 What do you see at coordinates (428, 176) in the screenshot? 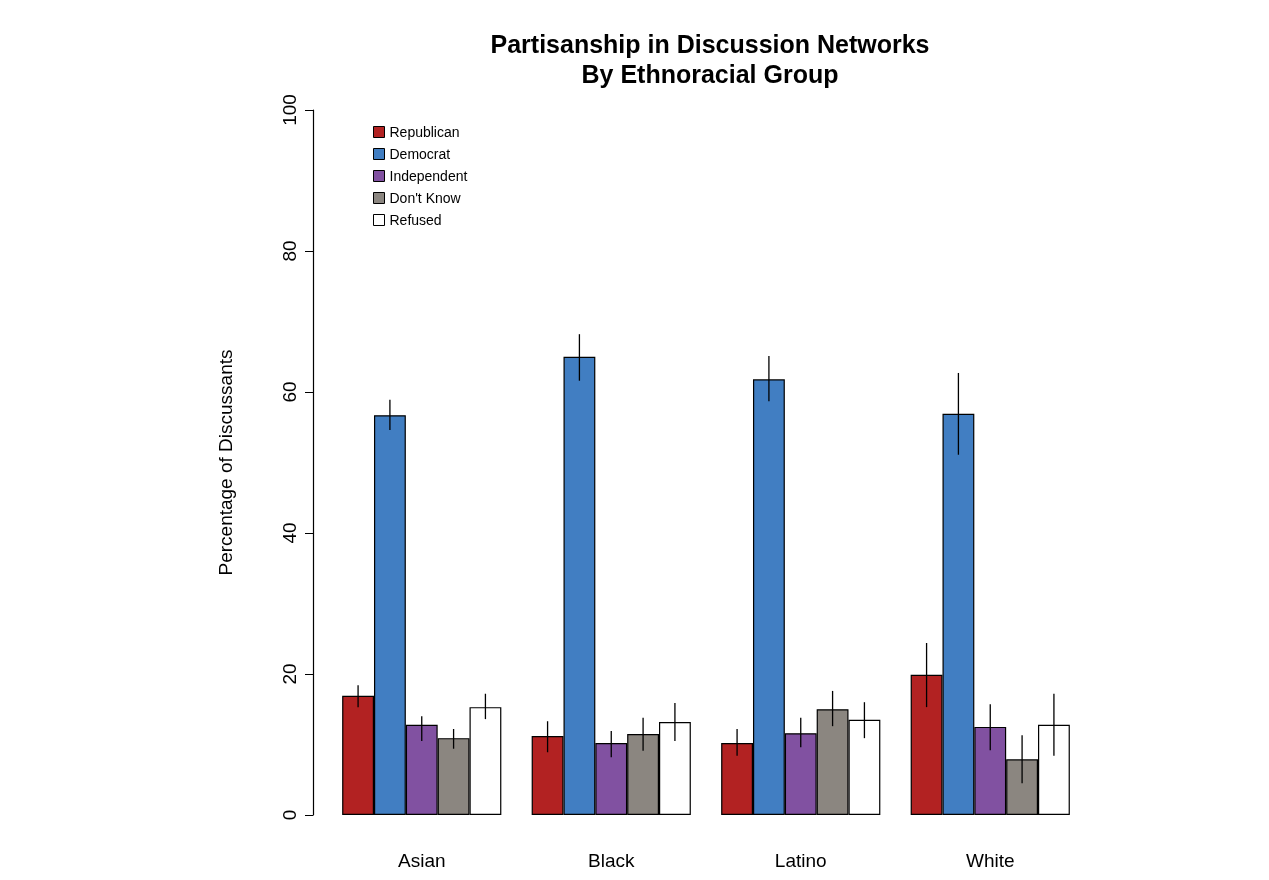
I see `legend-label: Independent` at bounding box center [428, 176].